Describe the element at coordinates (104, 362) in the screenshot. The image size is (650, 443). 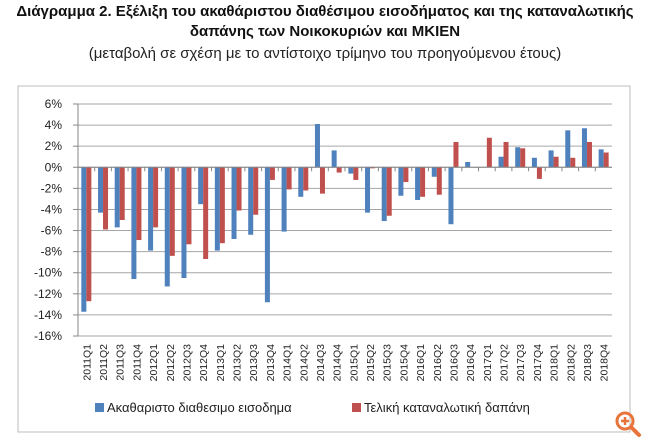
I see `x-tick-label: 2011Q2` at that location.